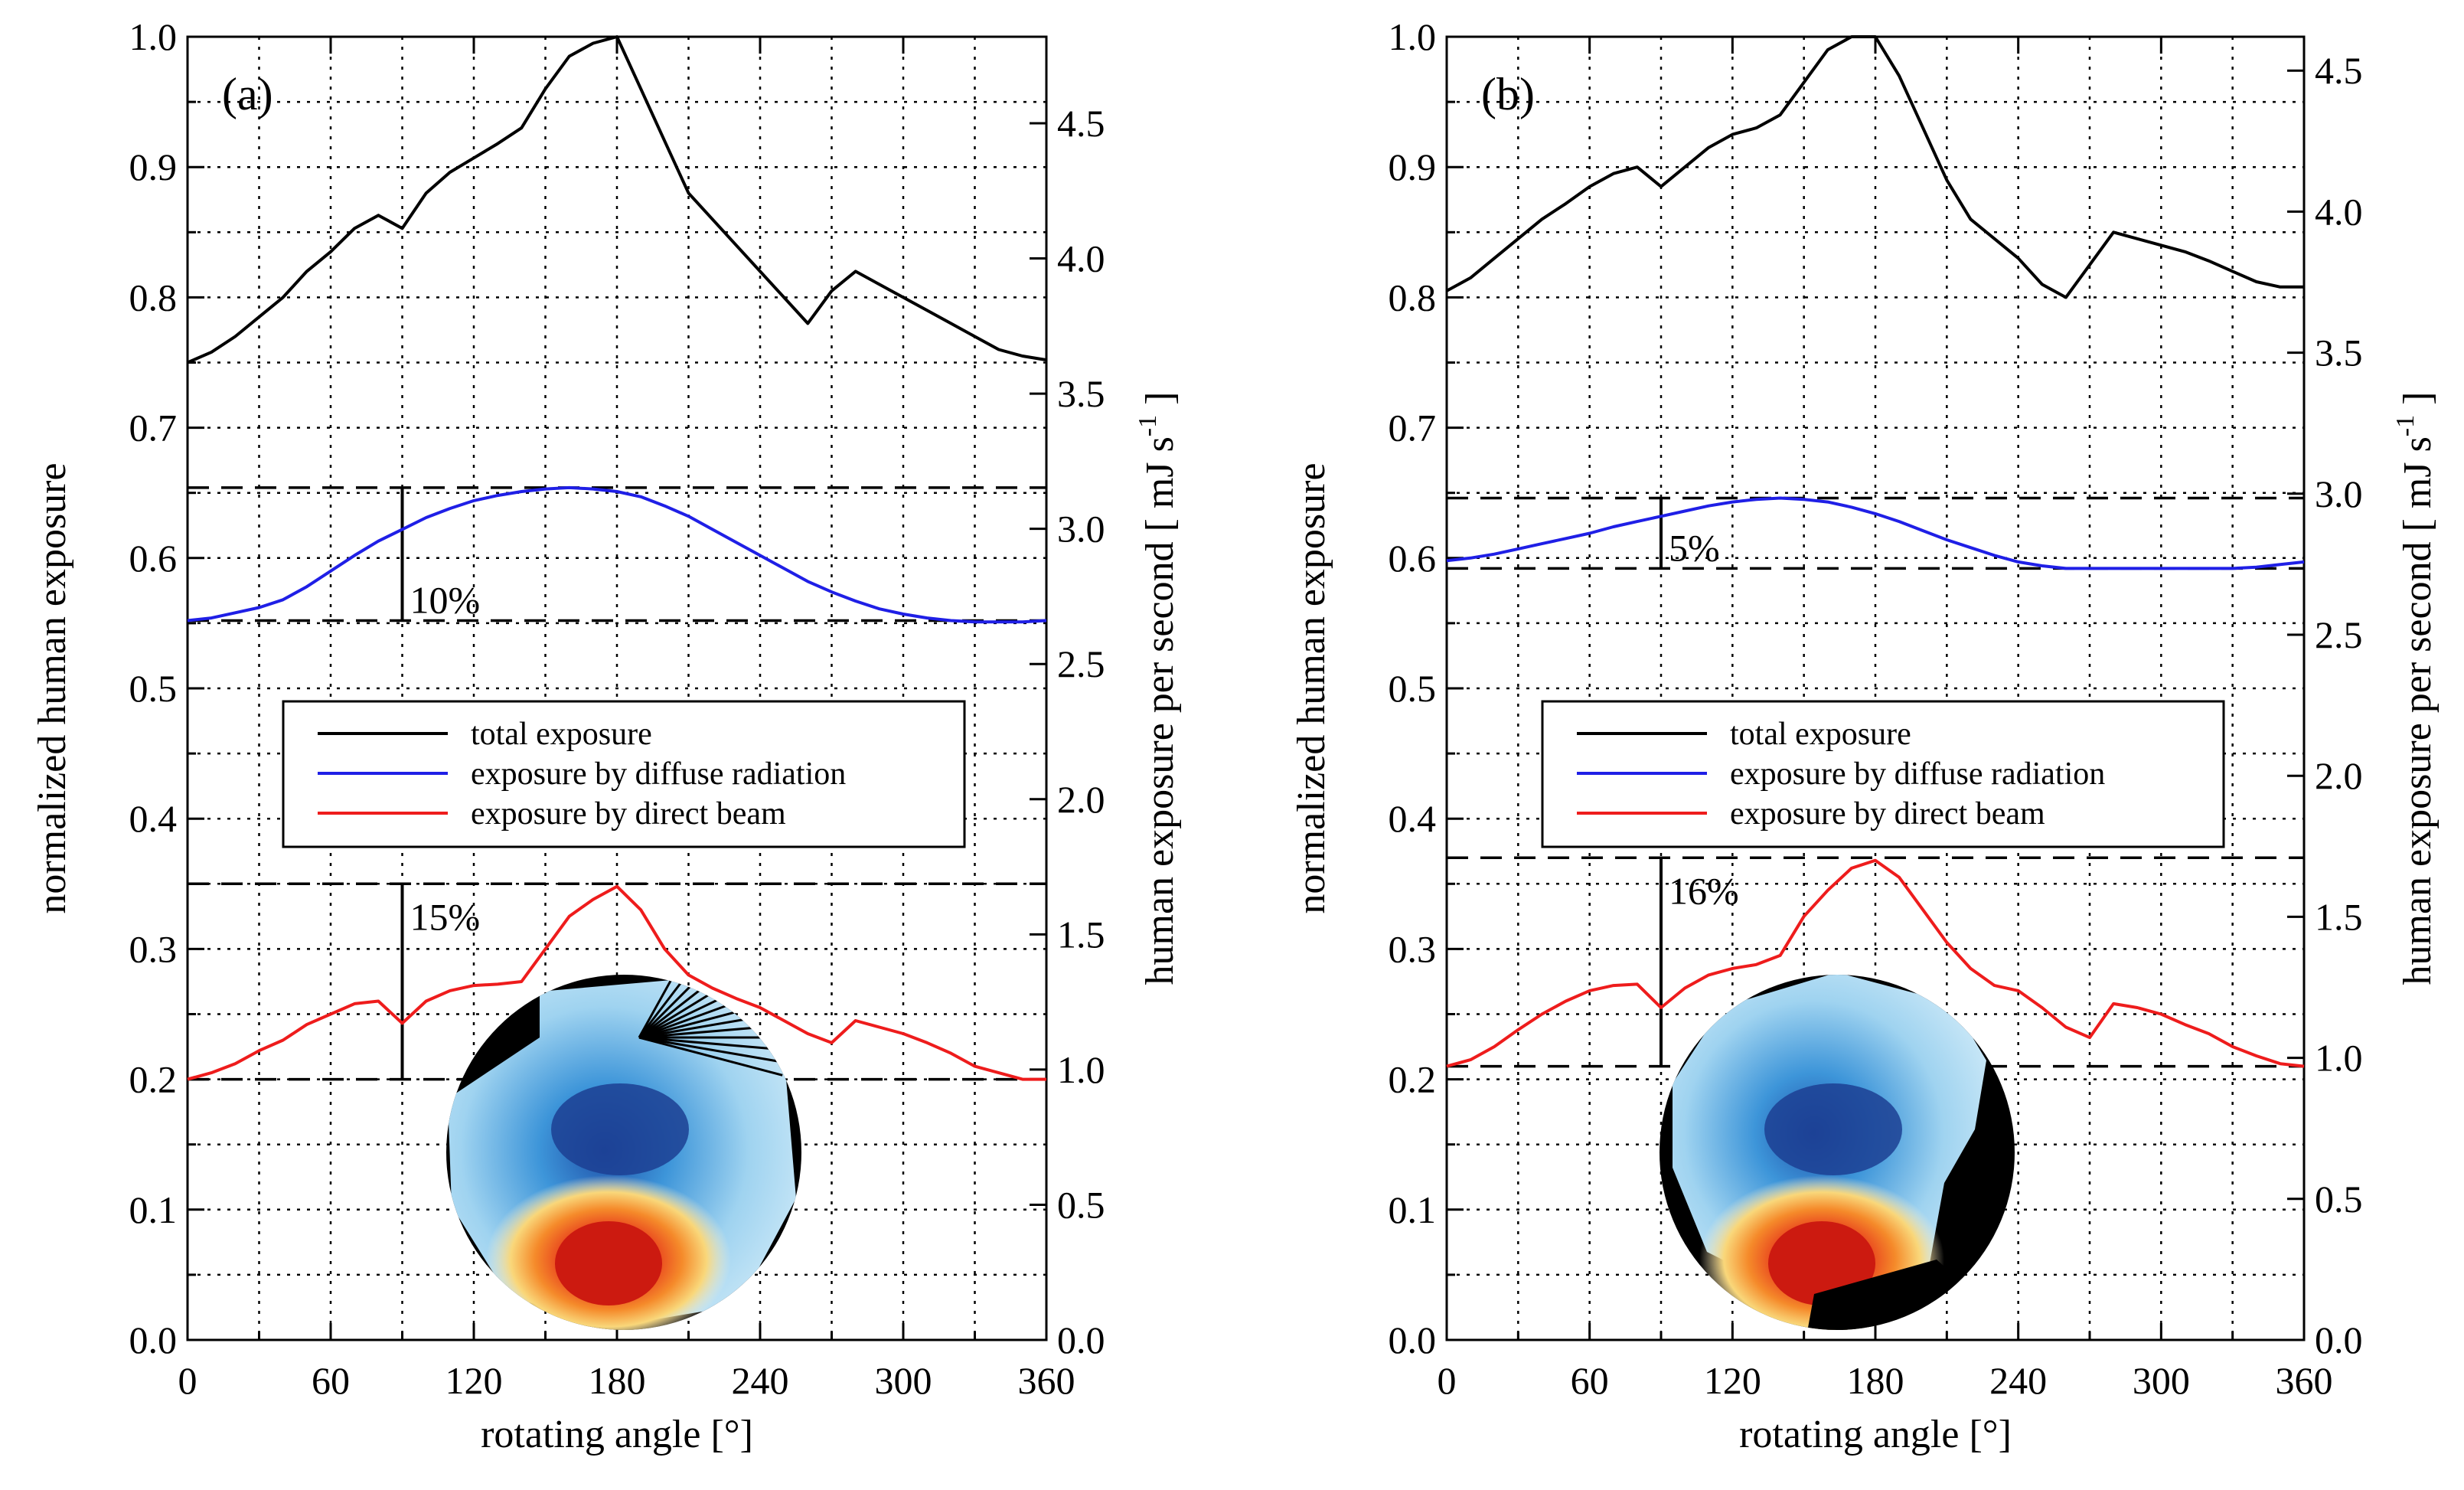 The image size is (2464, 1490). I want to click on range-percent-label-diffuse: 10%, so click(445, 599).